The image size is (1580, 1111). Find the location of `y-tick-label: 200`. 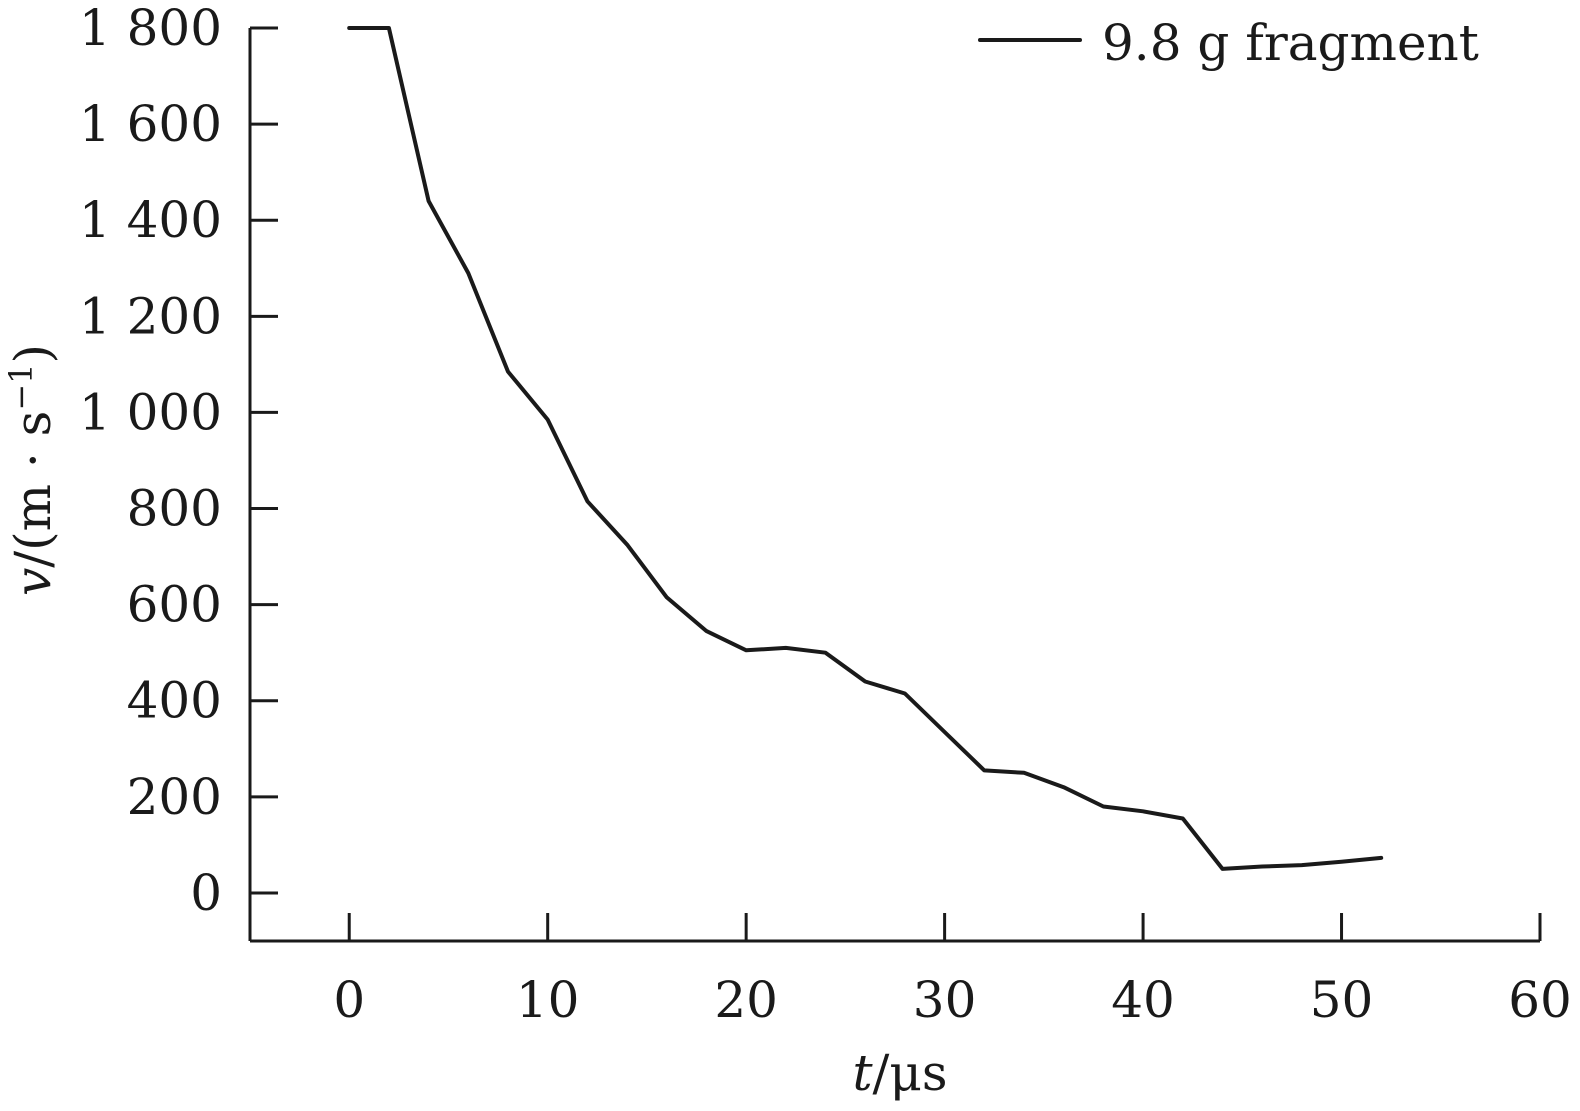

y-tick-label: 200 is located at coordinates (174, 797).